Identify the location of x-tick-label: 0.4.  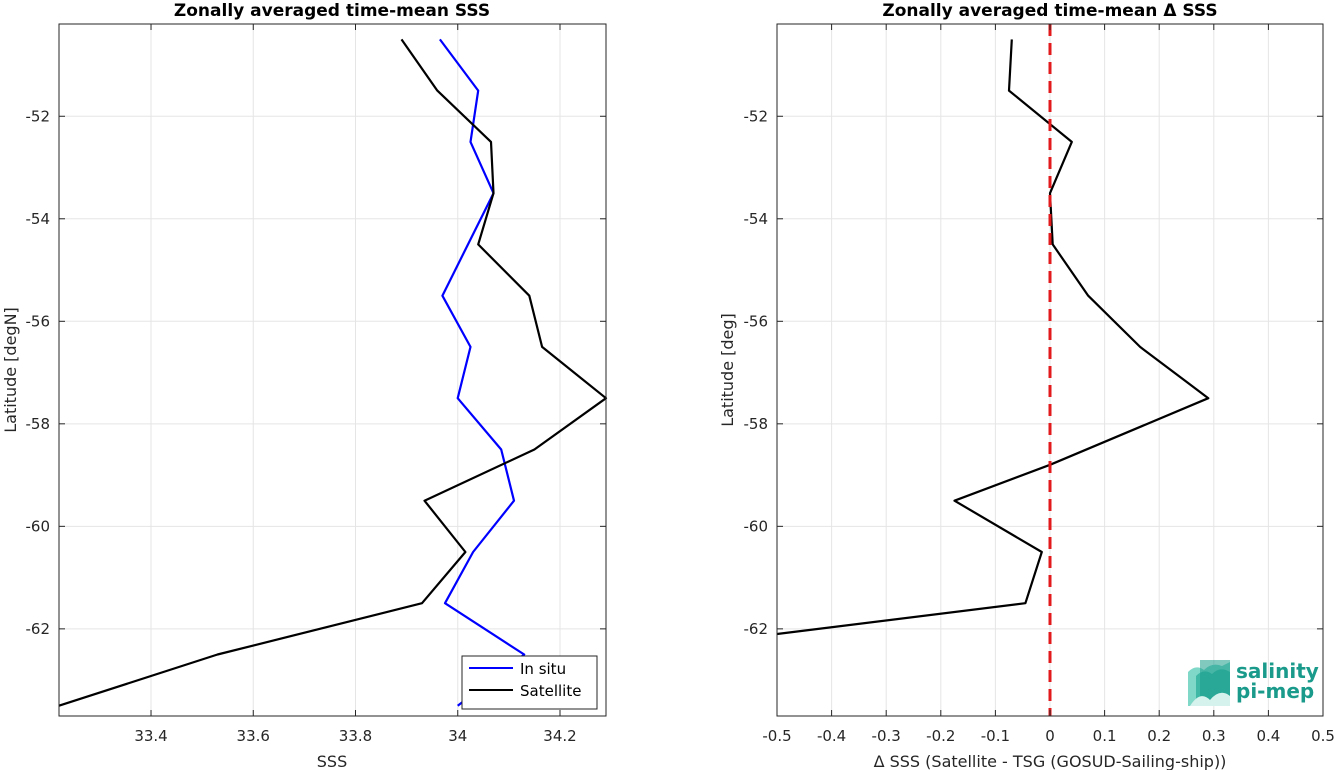
(1268, 736).